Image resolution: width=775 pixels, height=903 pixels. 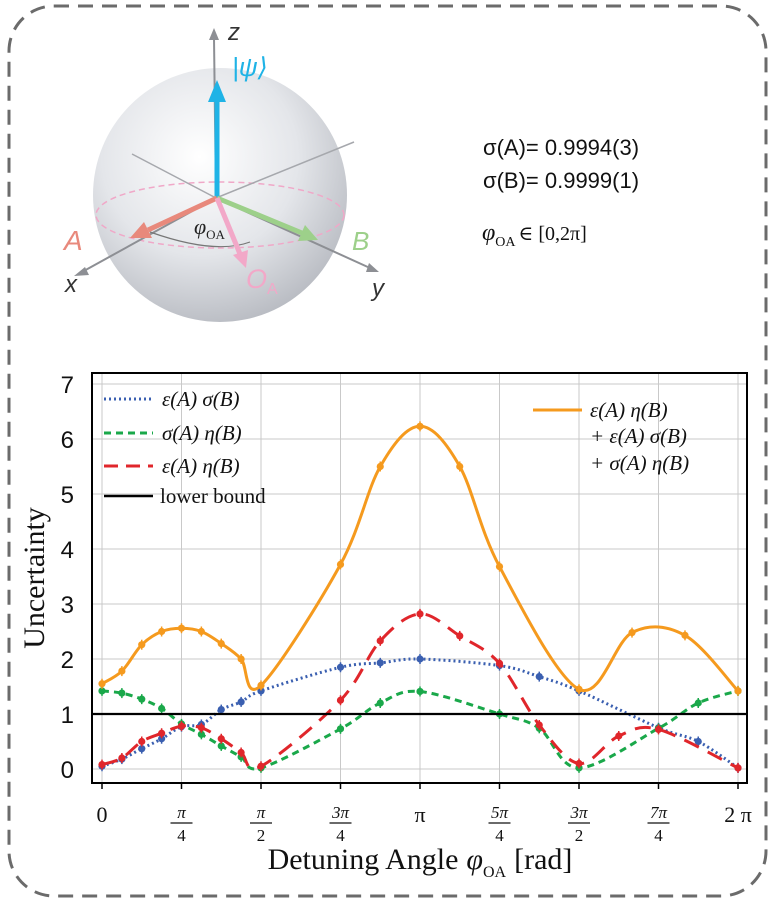 What do you see at coordinates (67, 660) in the screenshot?
I see `y-tick-label: 2` at bounding box center [67, 660].